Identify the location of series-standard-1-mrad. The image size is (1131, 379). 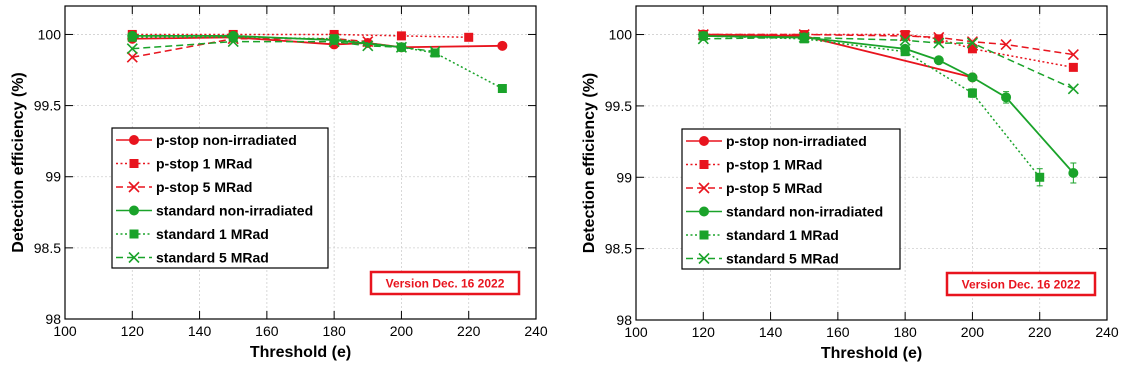
(317, 63).